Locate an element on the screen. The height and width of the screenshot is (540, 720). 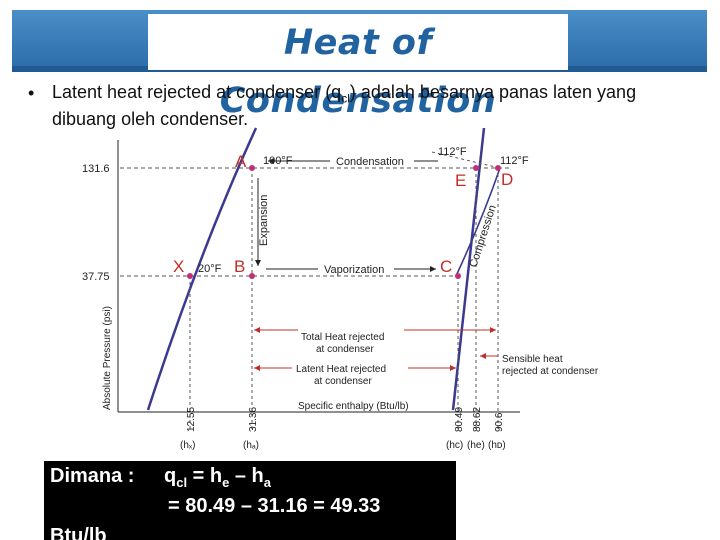
eq1-sub-e: e is located at coordinates (226, 482).